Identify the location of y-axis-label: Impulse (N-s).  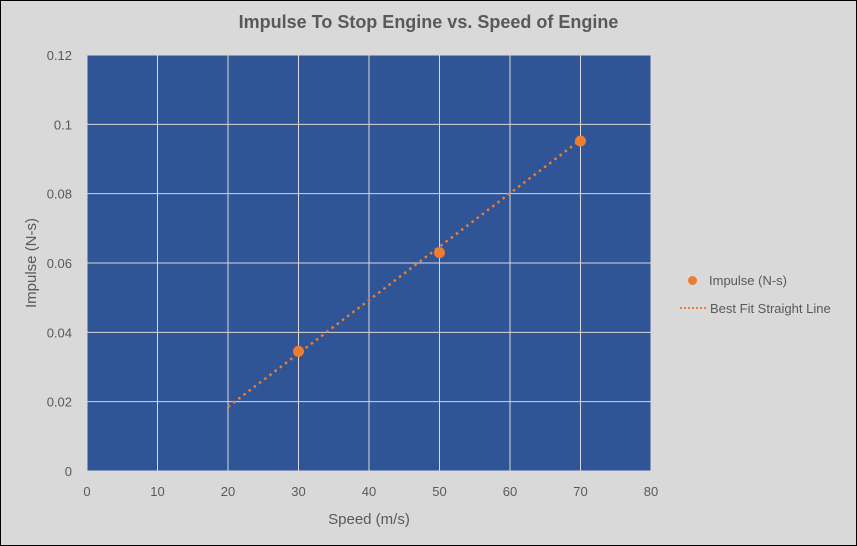
(31, 263).